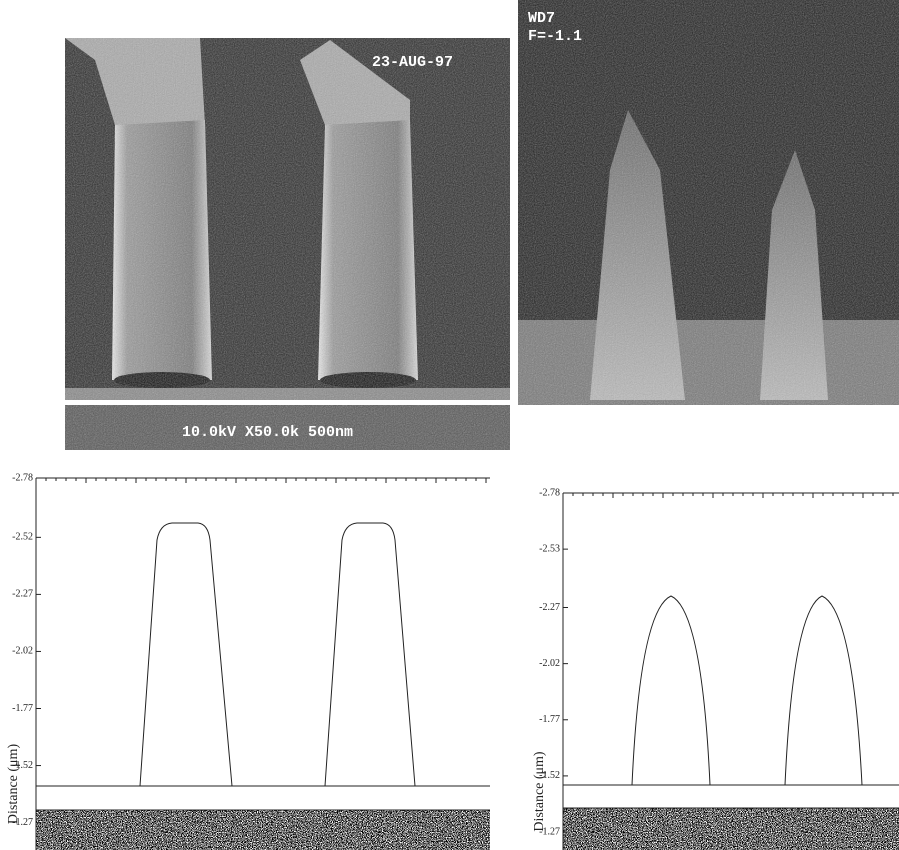 This screenshot has height=850, width=899. I want to click on y-tick-label: -2.52, so click(22, 537).